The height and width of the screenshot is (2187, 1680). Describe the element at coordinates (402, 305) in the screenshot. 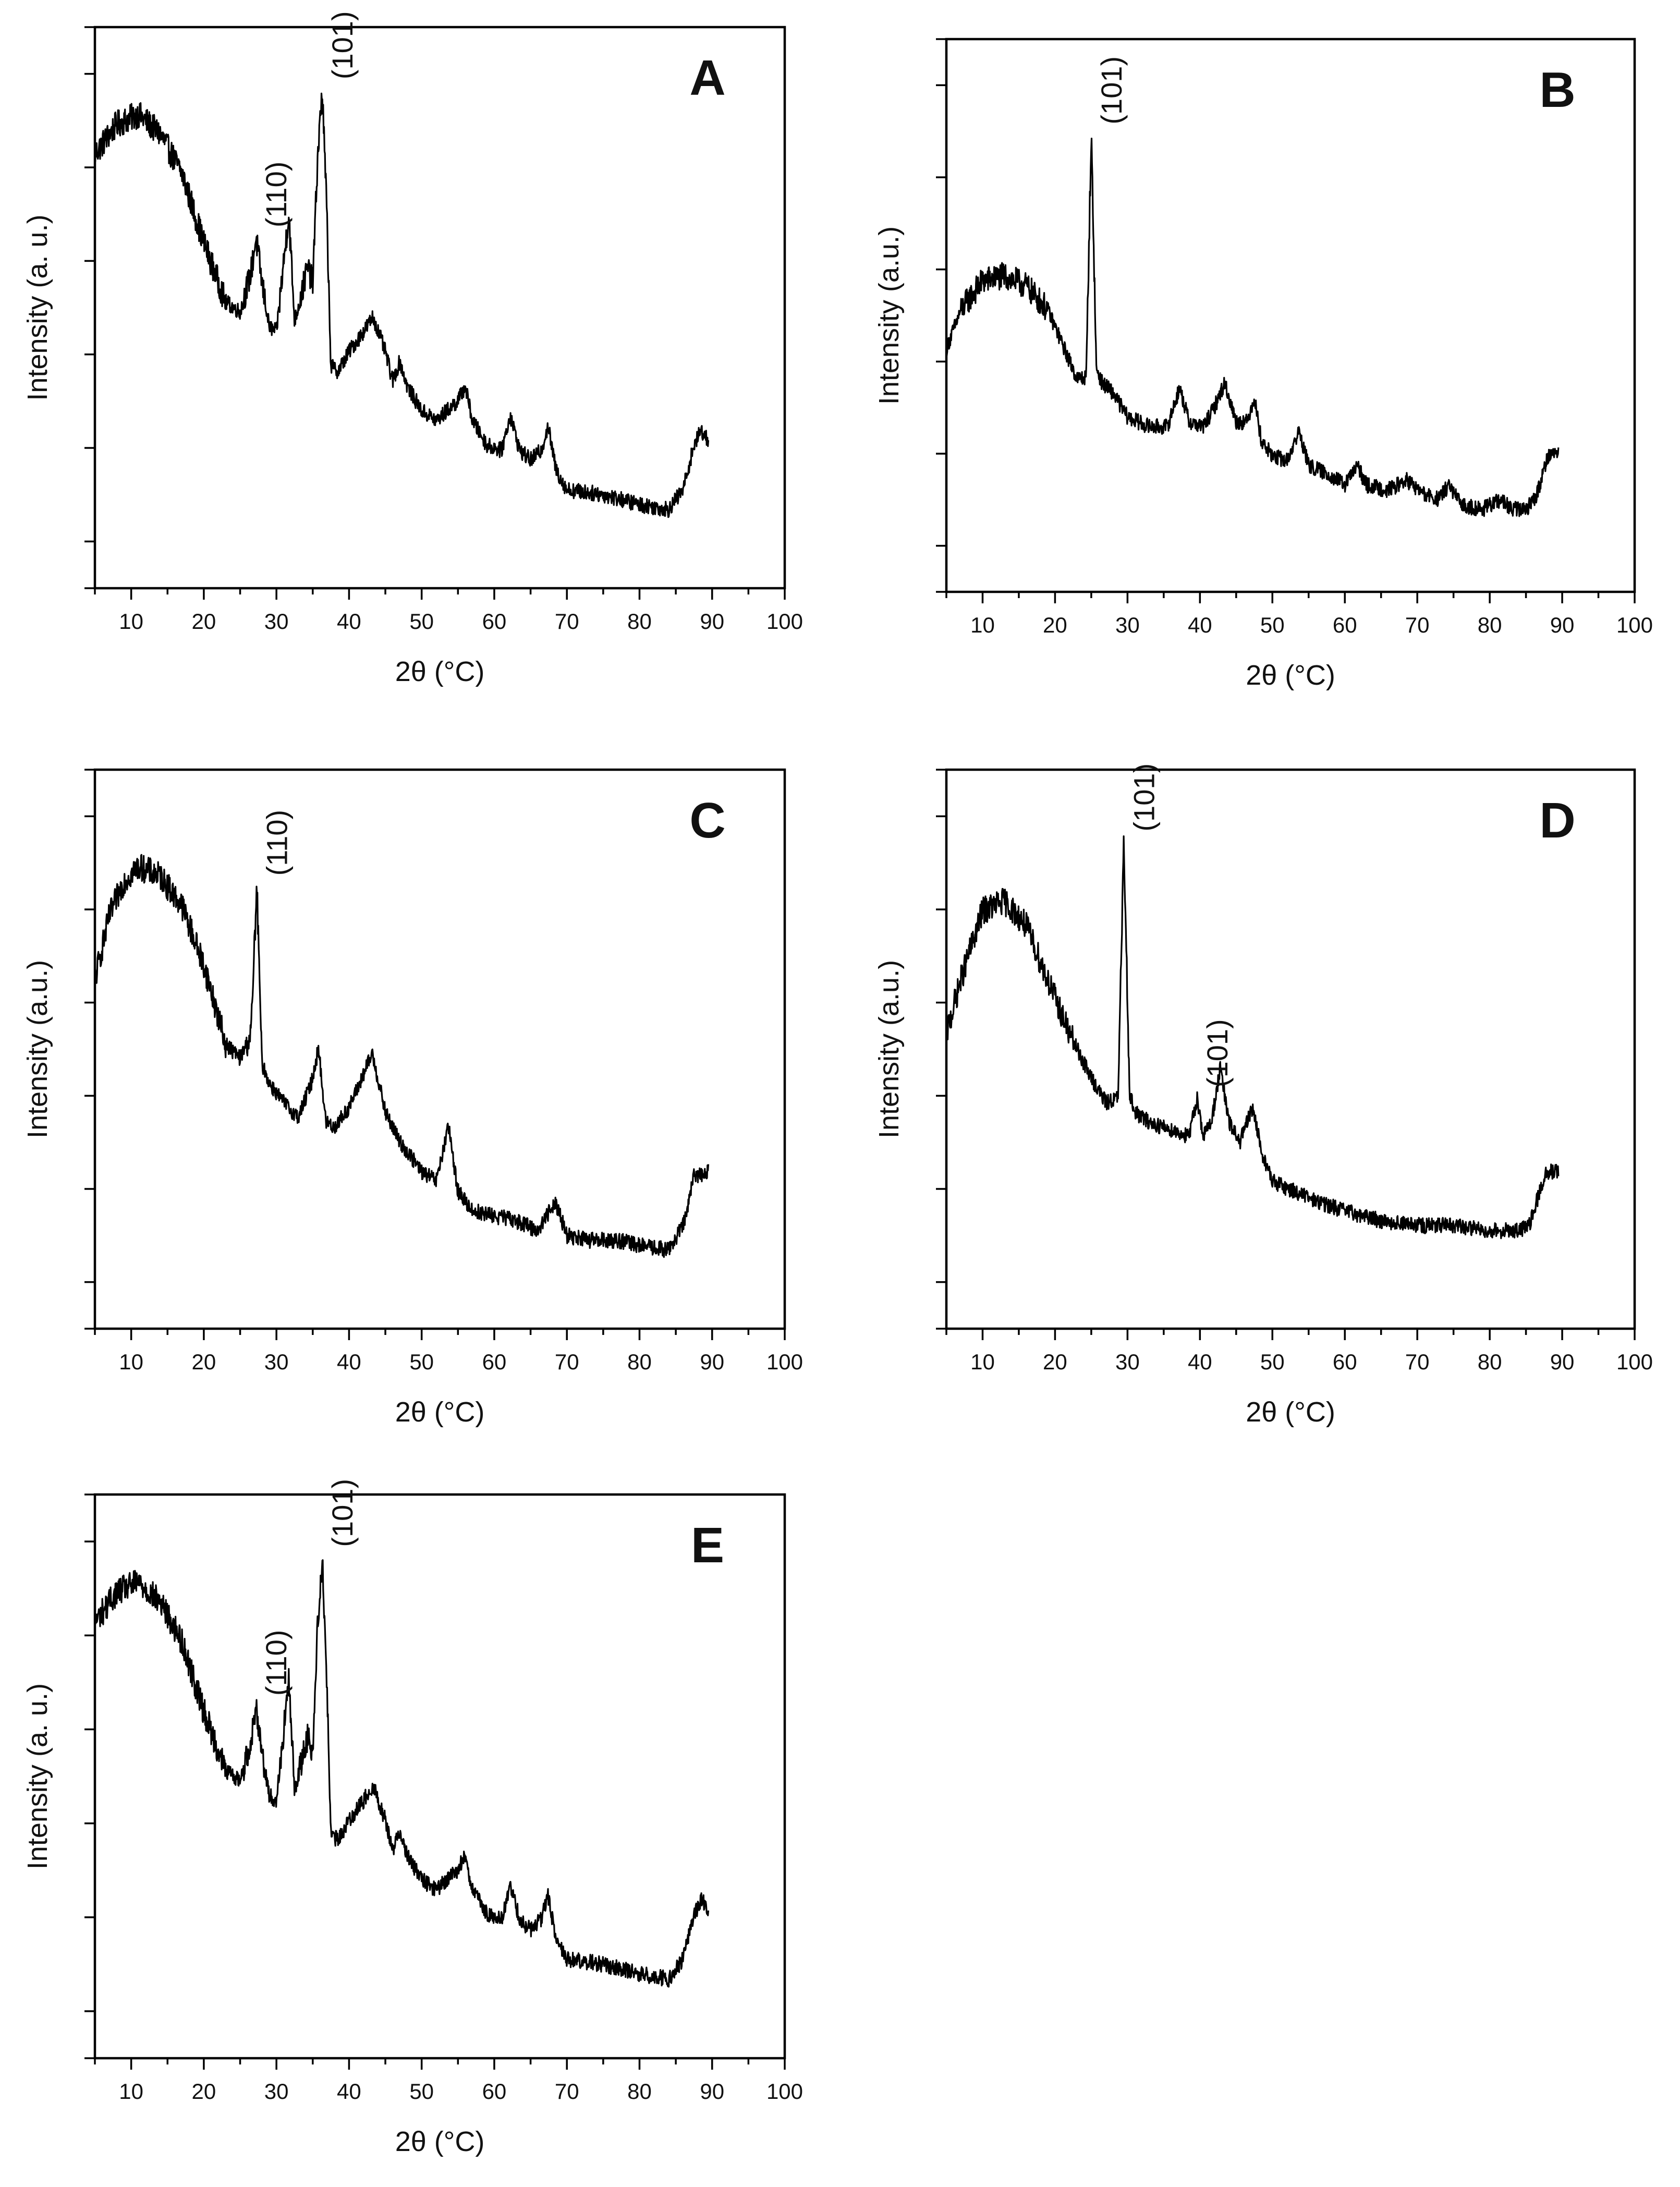

I see `series-a-trace` at that location.